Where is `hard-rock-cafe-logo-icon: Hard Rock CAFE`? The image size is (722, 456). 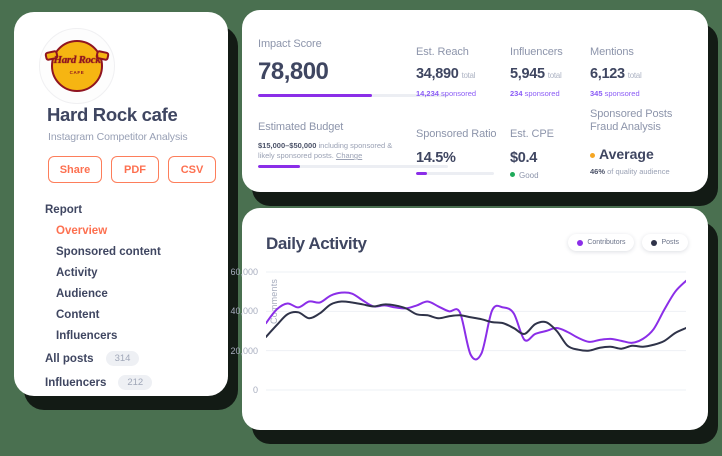 hard-rock-cafe-logo-icon: Hard Rock CAFE is located at coordinates (77, 66).